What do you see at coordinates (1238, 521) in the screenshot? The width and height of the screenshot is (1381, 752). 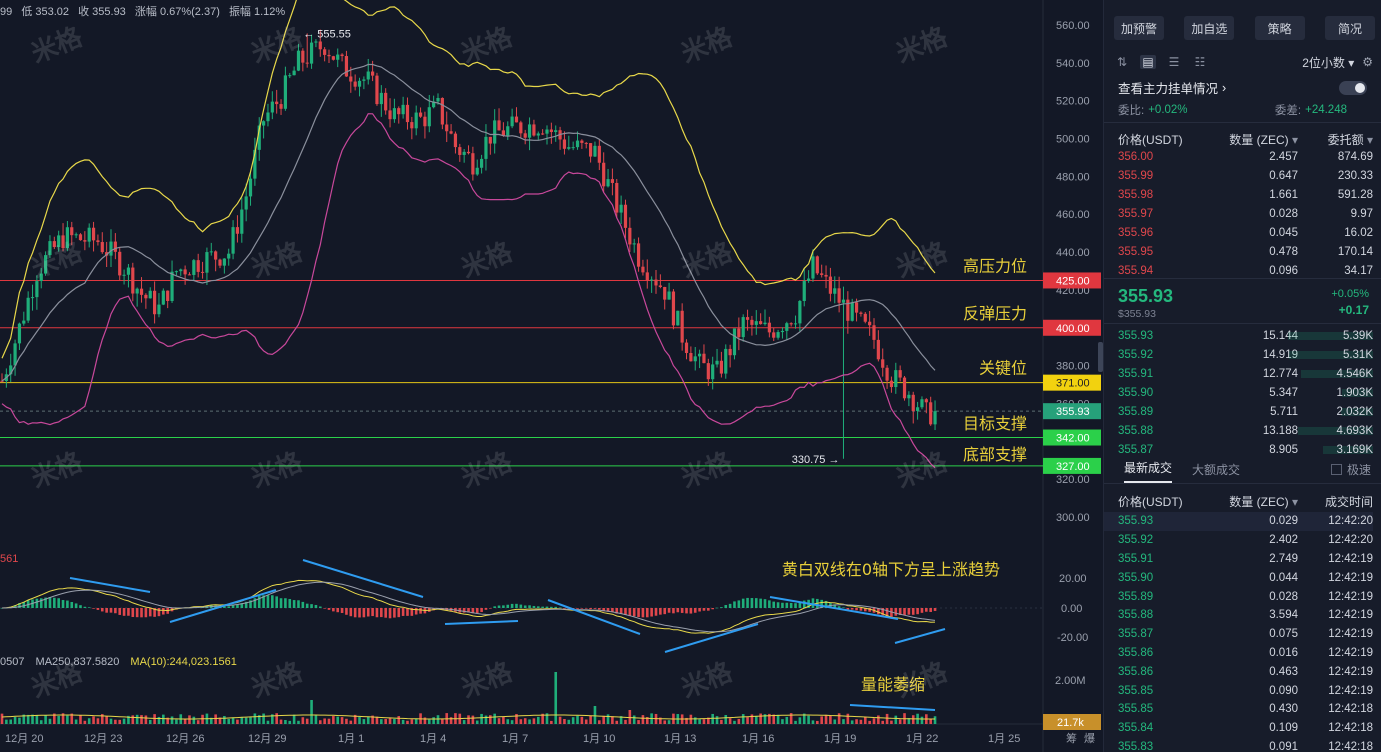 I see `trade-row: 355.93 0.029 12:42:20` at bounding box center [1238, 521].